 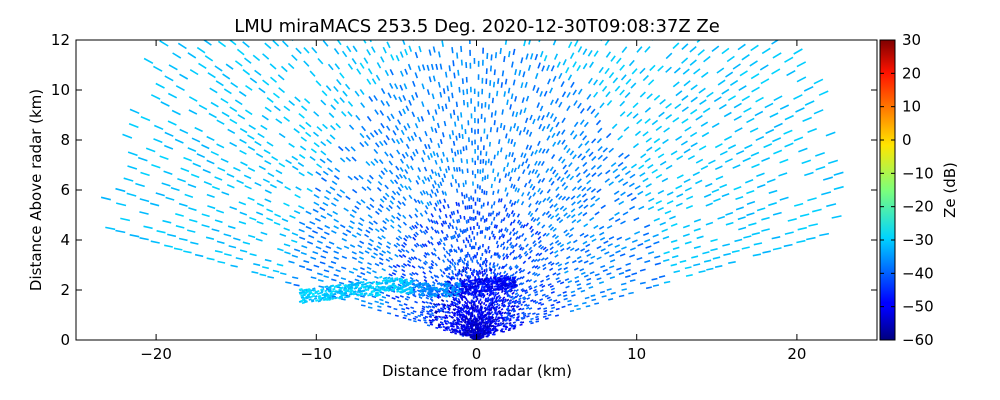 What do you see at coordinates (911, 40) in the screenshot?
I see `colorbar-tick-label: 30` at bounding box center [911, 40].